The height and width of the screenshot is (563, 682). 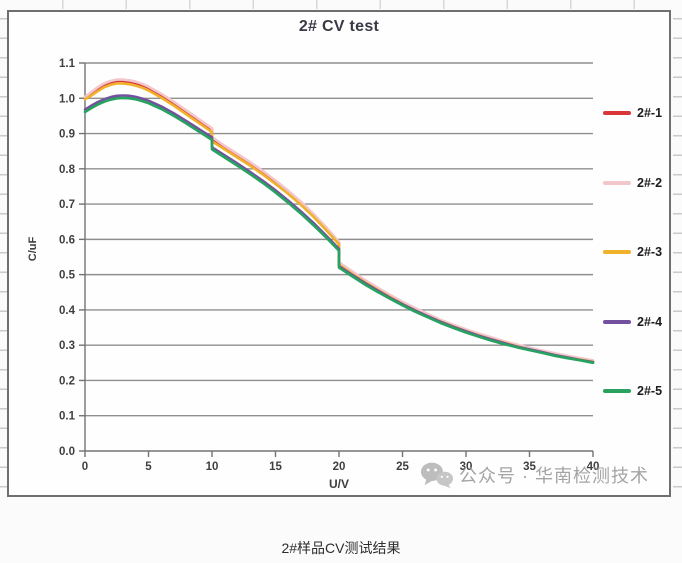 What do you see at coordinates (67, 170) in the screenshot?
I see `y-tick-label: 0.8` at bounding box center [67, 170].